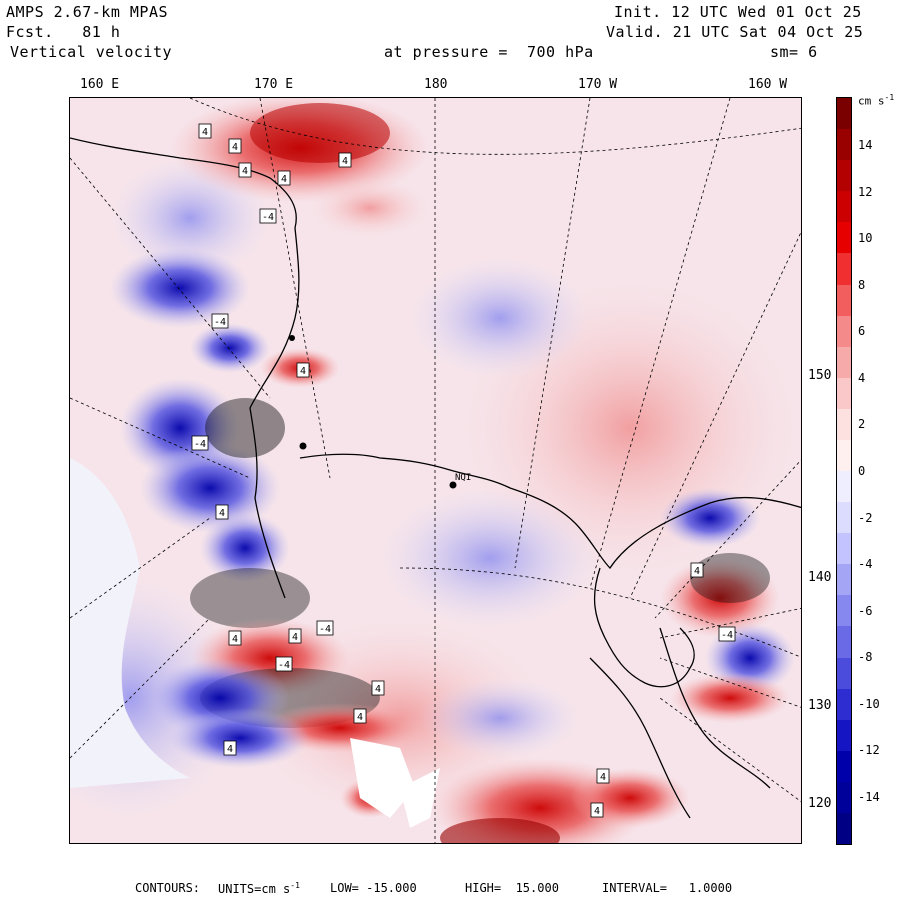 The image size is (900, 900). I want to click on pressure-level: at pressure = 700 hPa, so click(489, 52).